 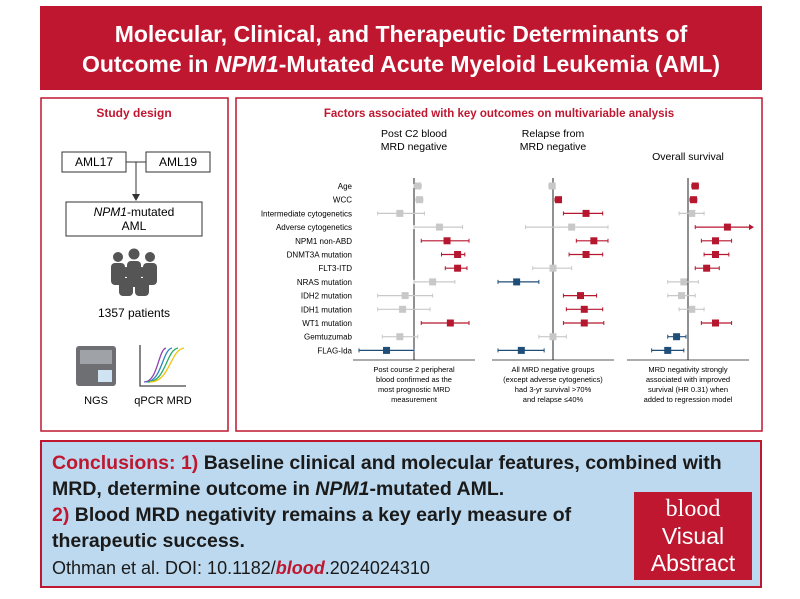 I want to click on study-title: Study design, so click(x=133, y=113).